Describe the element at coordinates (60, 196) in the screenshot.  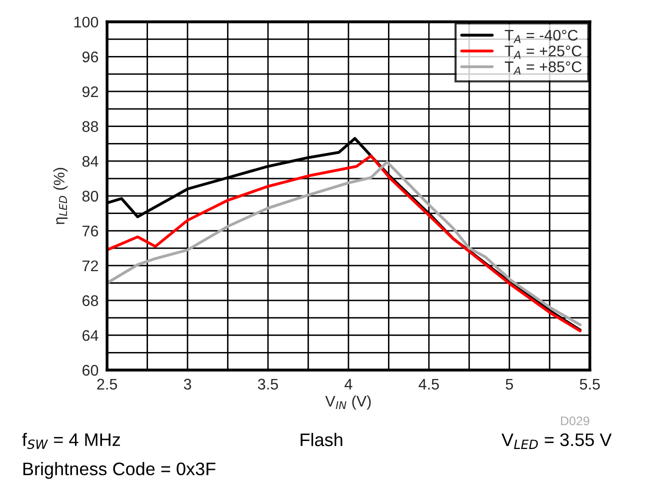
I see `y-axis-title: η$_{LED}$ (%)` at that location.